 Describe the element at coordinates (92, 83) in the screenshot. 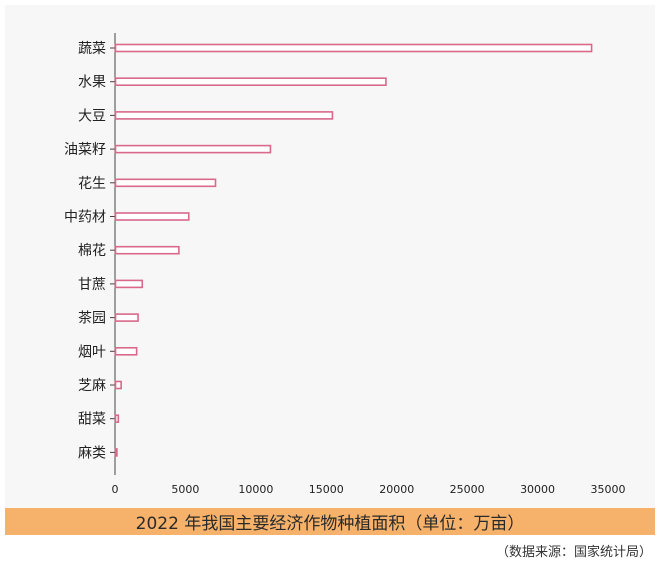

I see `category-label: 水果` at that location.